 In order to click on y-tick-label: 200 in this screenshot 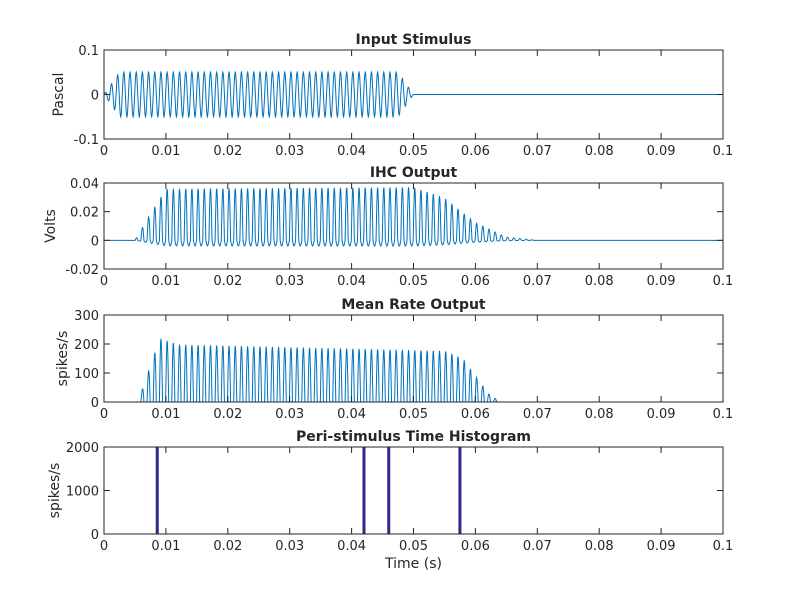, I will do `click(86, 345)`.